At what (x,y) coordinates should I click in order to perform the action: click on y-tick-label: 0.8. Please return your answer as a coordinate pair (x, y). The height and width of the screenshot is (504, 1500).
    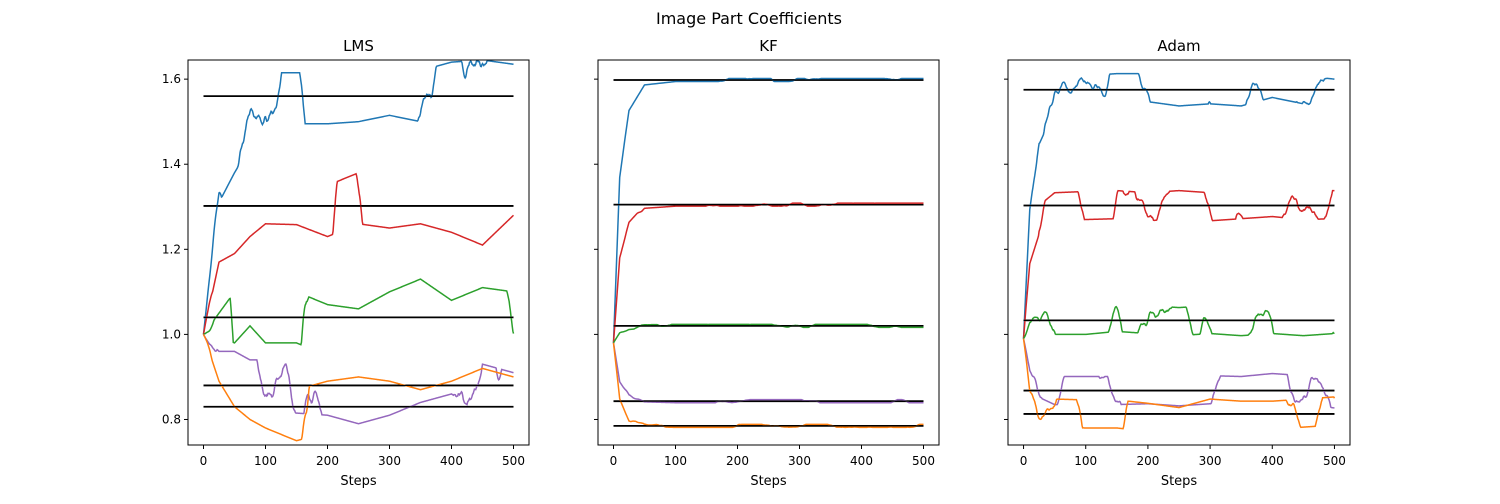
    Looking at the image, I should click on (171, 419).